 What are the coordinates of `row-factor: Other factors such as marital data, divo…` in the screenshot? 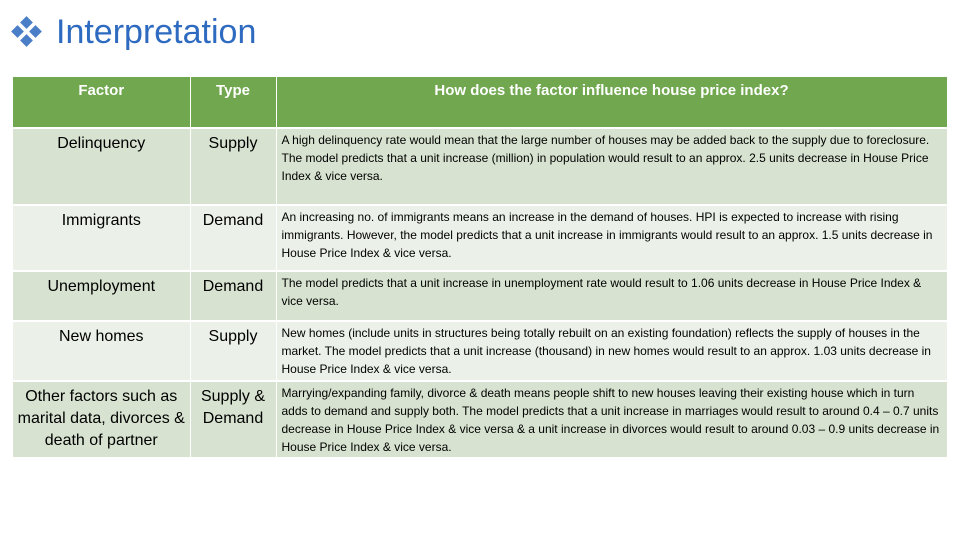 It's located at (102, 418).